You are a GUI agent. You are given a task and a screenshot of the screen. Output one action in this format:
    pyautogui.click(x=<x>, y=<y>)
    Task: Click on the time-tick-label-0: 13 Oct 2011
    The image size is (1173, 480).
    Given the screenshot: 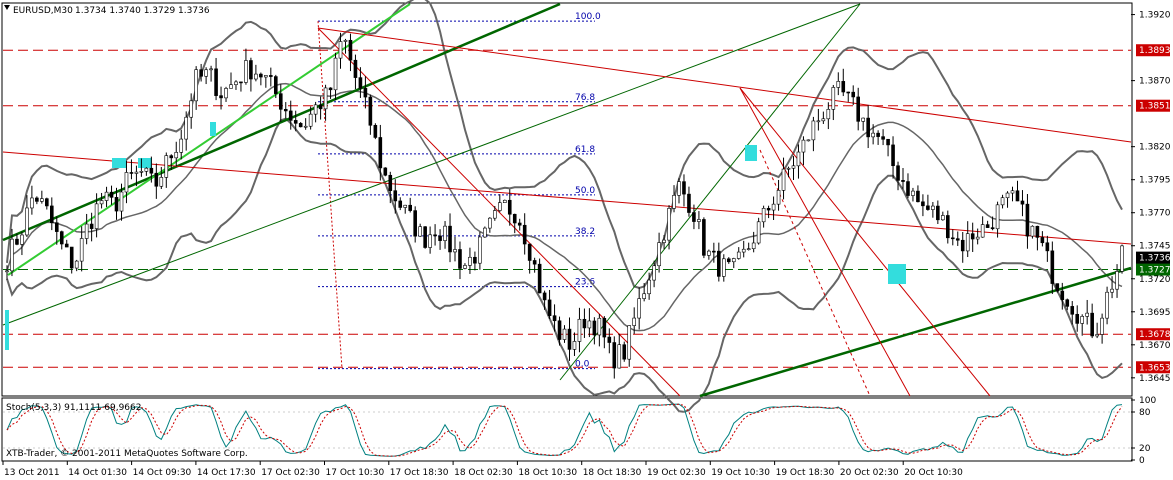 What is the action you would take?
    pyautogui.click(x=32, y=473)
    